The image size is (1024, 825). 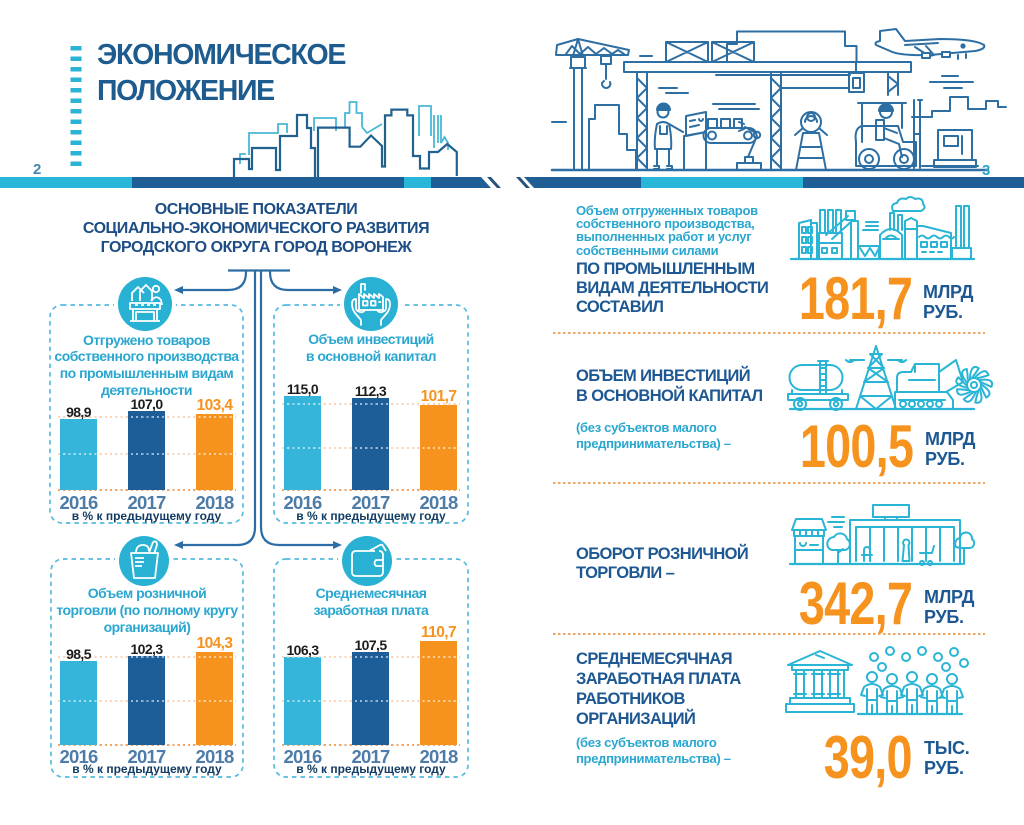 I want to click on svg-text: 3, so click(x=986, y=170).